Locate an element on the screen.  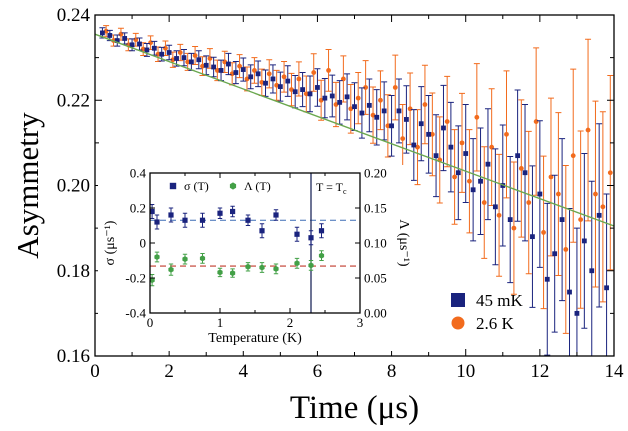
inset-x-tick-label: 0 is located at coordinates (150, 322).